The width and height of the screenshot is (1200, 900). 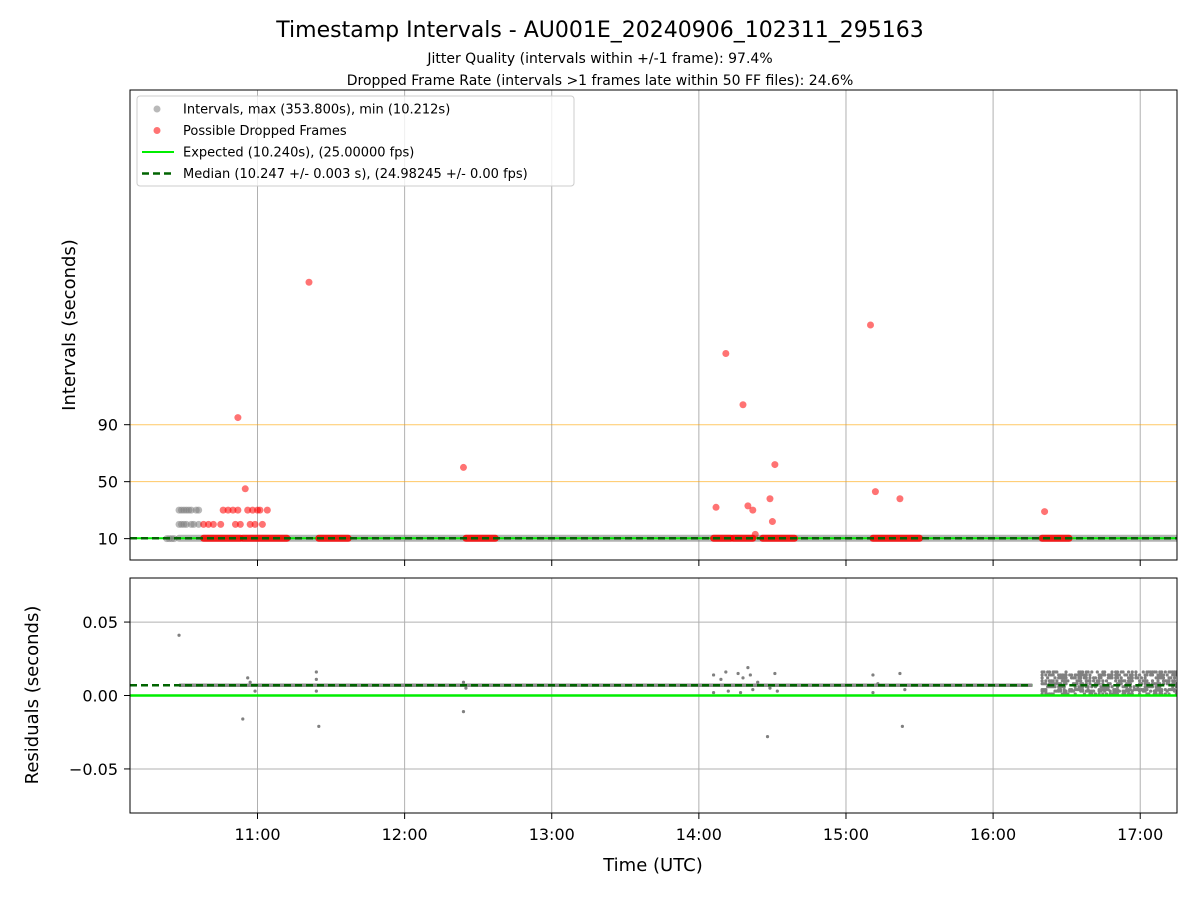 What do you see at coordinates (298, 153) in the screenshot?
I see `legend-entry-label: Expected (10.240s), (25.00000 fps)` at bounding box center [298, 153].